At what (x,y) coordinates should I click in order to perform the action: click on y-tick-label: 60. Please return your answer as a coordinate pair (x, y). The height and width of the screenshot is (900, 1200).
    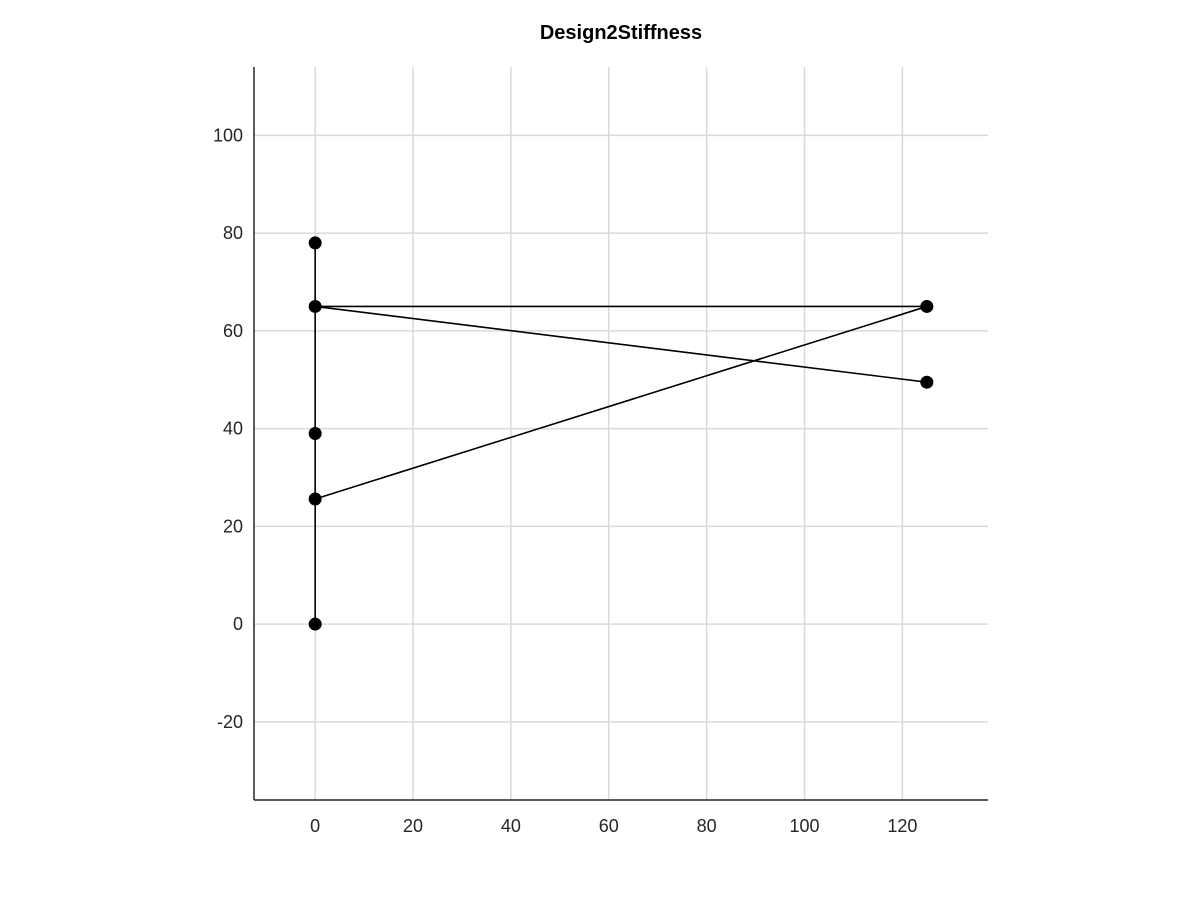
    Looking at the image, I should click on (233, 331).